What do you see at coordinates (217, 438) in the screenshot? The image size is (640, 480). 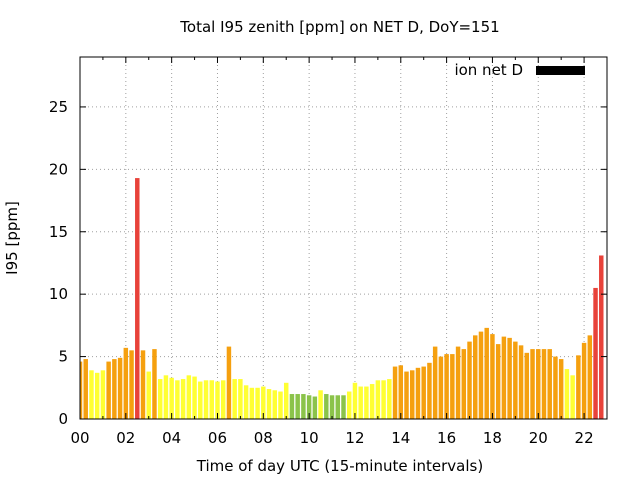 I see `x-tick-label: 06` at bounding box center [217, 438].